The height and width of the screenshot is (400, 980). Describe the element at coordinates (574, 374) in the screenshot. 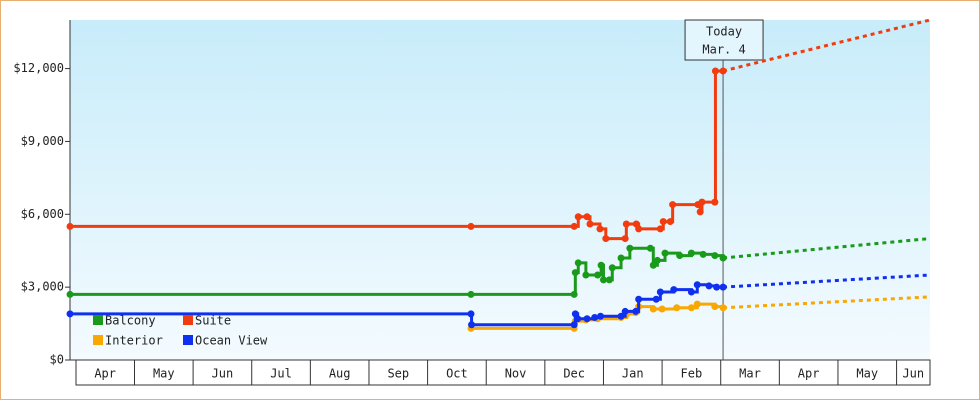

I see `x-tick-label: Dec` at that location.